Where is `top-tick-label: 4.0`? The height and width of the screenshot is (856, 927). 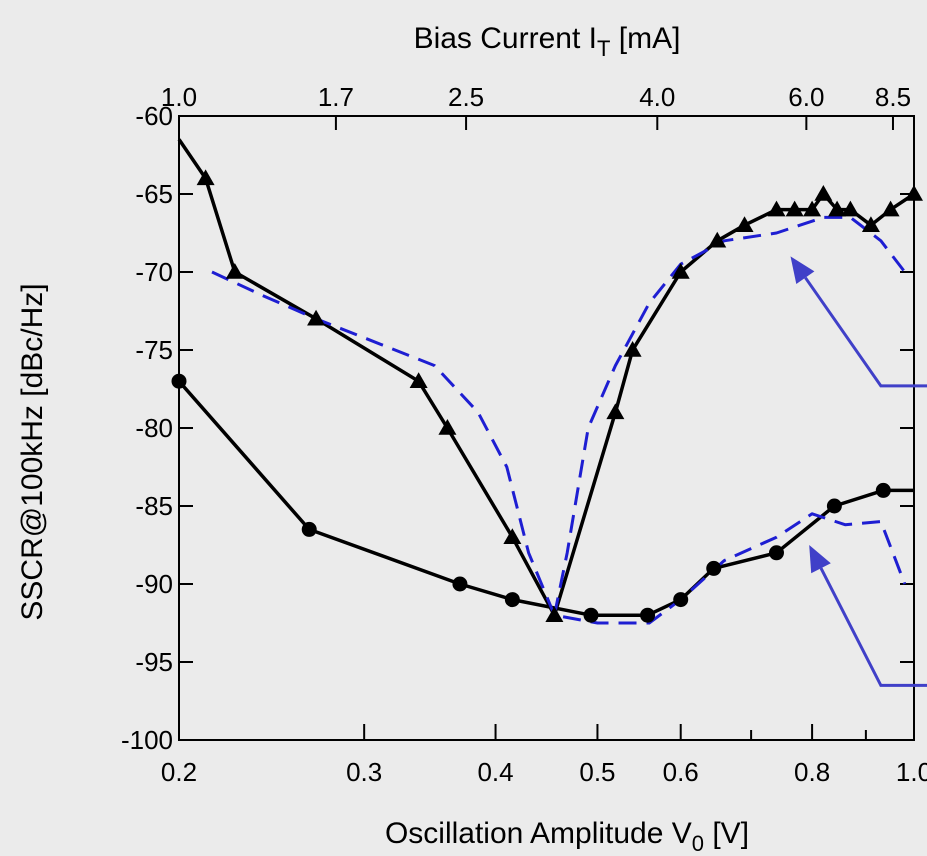 top-tick-label: 4.0 is located at coordinates (657, 97).